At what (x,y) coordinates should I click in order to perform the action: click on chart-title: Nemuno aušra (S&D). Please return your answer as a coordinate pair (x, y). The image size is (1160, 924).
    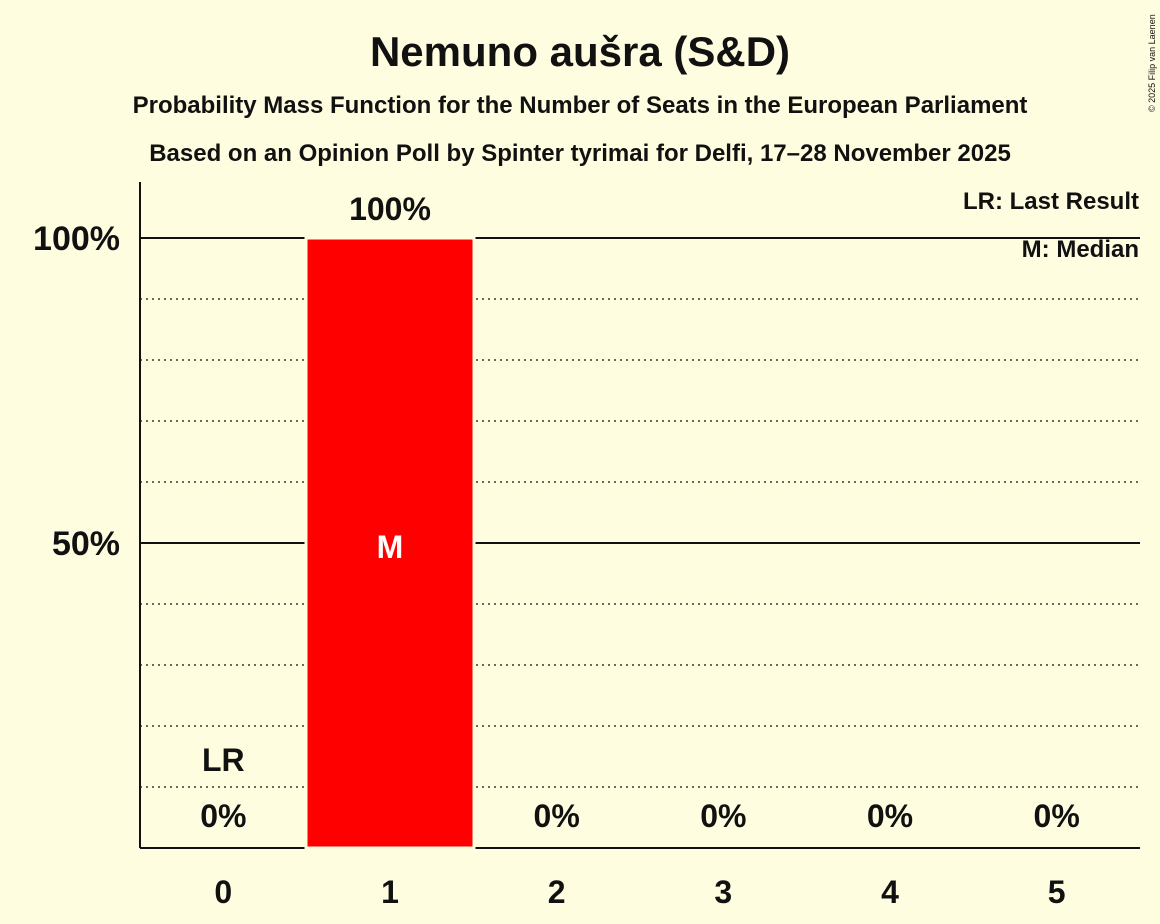
    Looking at the image, I should click on (580, 51).